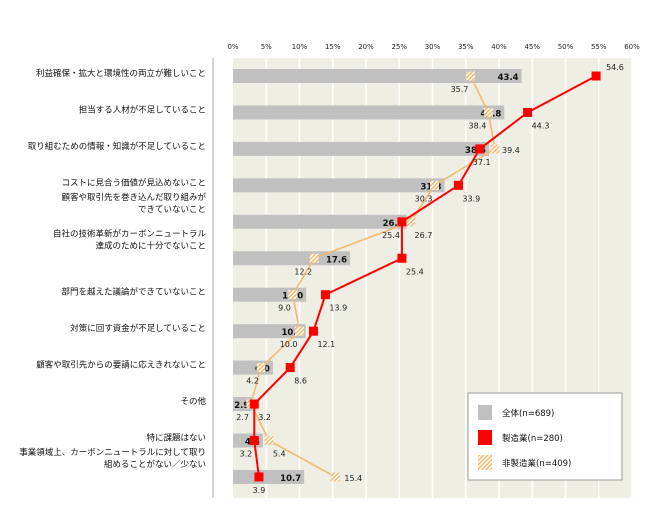 The height and width of the screenshot is (528, 650). What do you see at coordinates (242, 417) in the screenshot?
I see `non-manufacturing-value-label: 2.7` at bounding box center [242, 417].